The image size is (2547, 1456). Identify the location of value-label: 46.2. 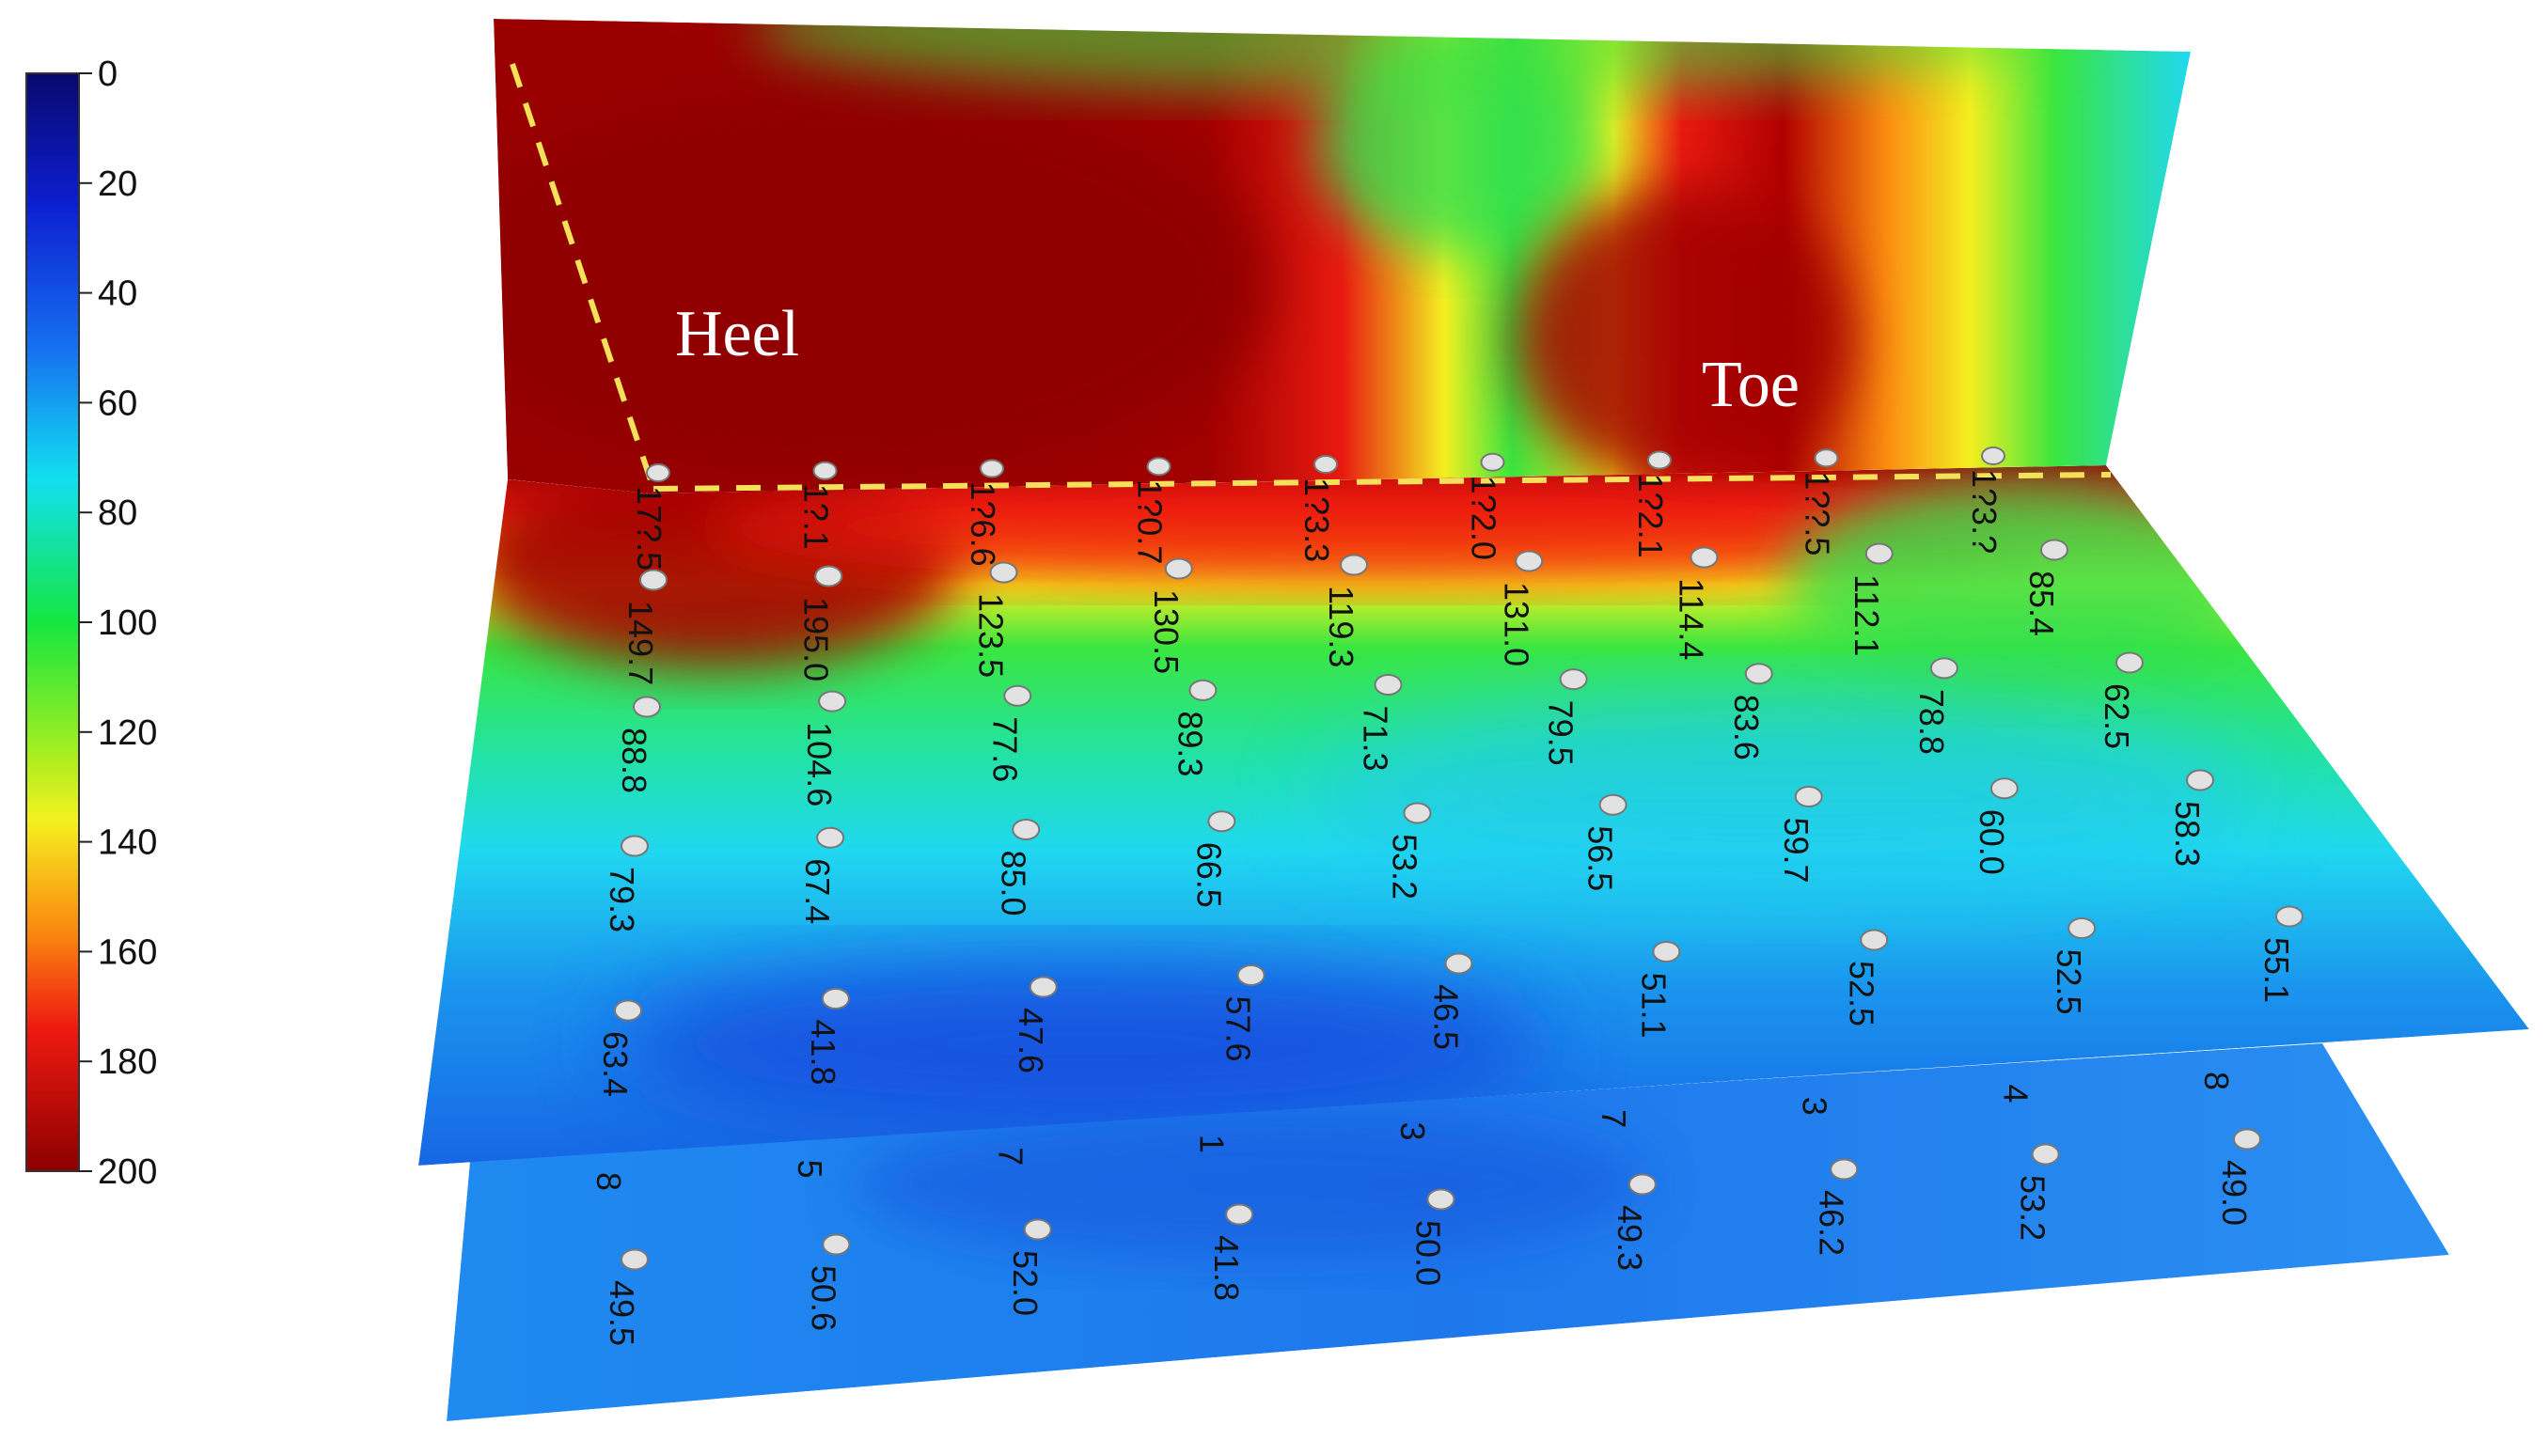
(1831, 1223).